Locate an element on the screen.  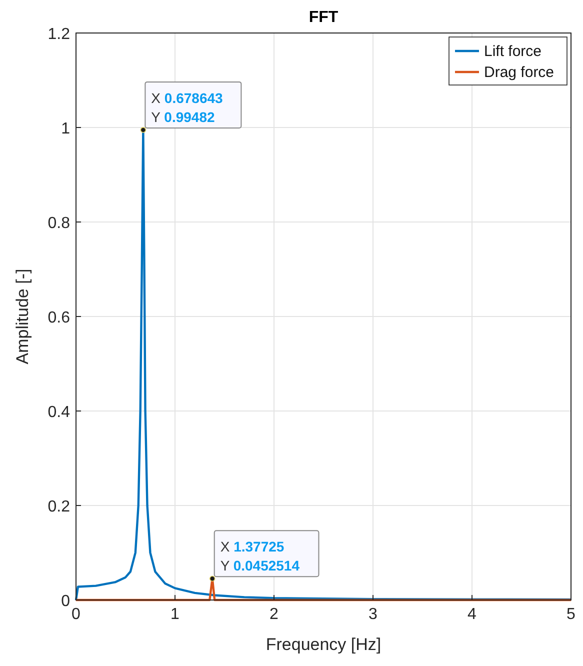
y-tick-label: 1.2 is located at coordinates (59, 34).